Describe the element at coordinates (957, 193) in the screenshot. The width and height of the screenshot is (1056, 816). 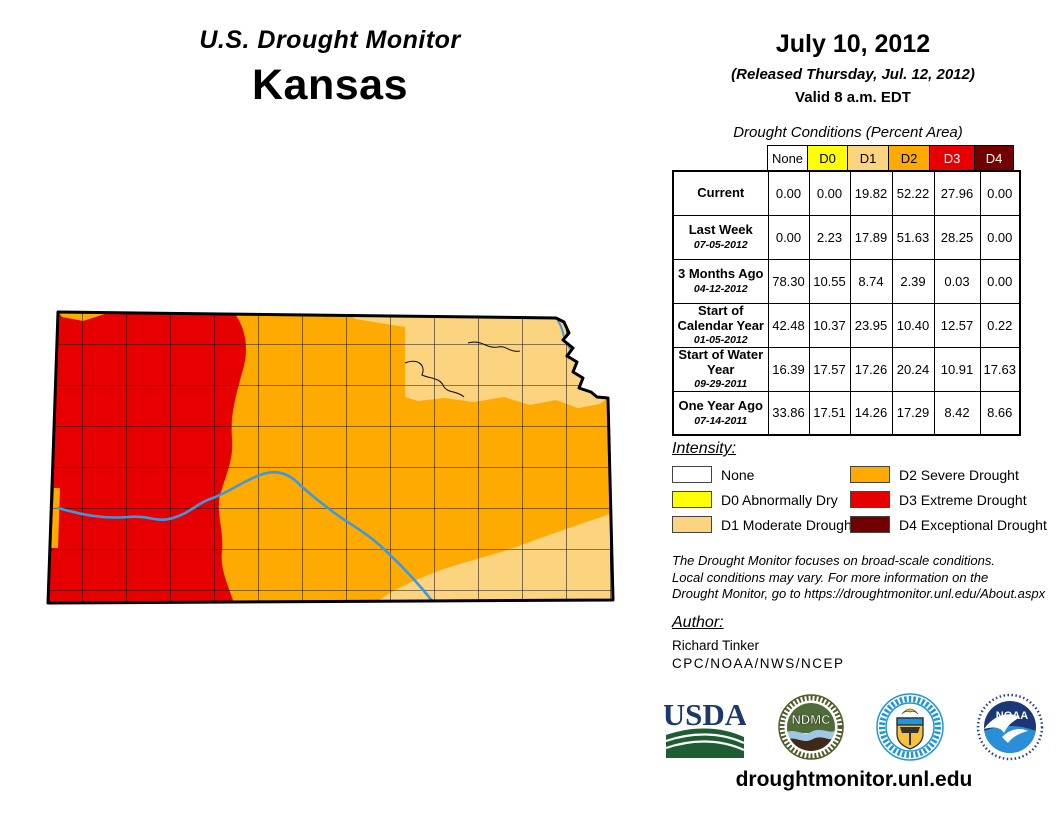
I see `table-cell: 27.96` at that location.